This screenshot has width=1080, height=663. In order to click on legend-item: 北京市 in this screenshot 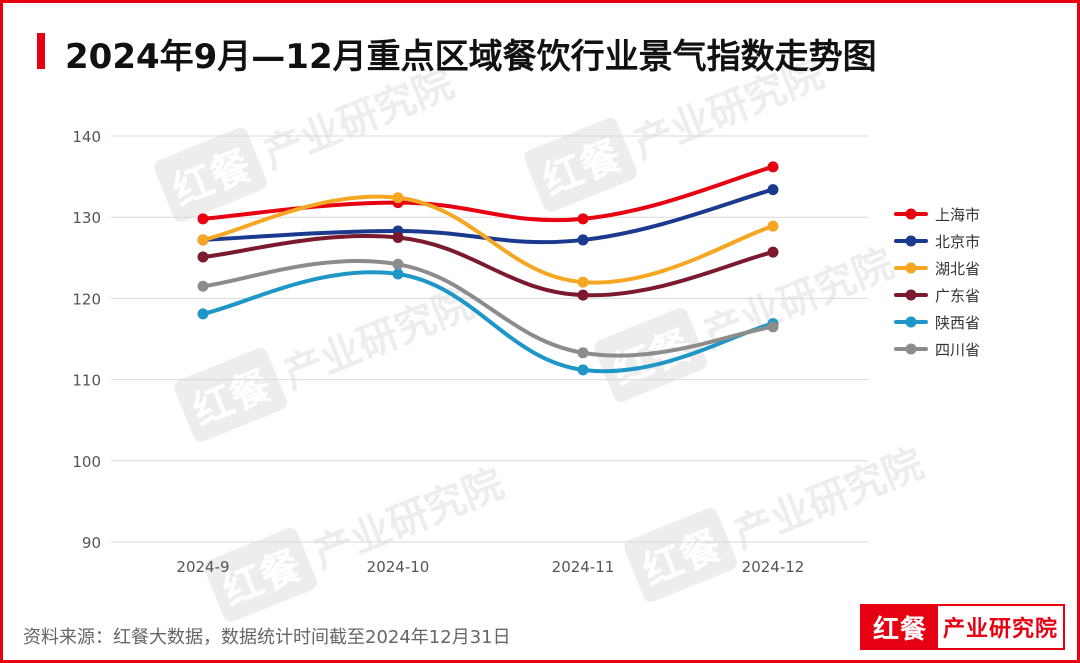, I will do `click(937, 242)`.